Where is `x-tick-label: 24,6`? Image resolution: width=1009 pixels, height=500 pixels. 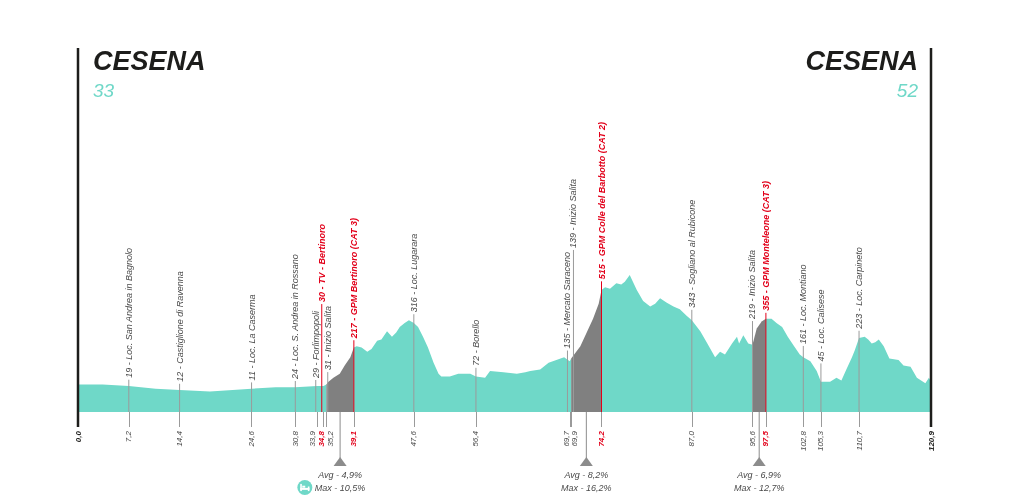
x-tick-label: 24,6 is located at coordinates (252, 439).